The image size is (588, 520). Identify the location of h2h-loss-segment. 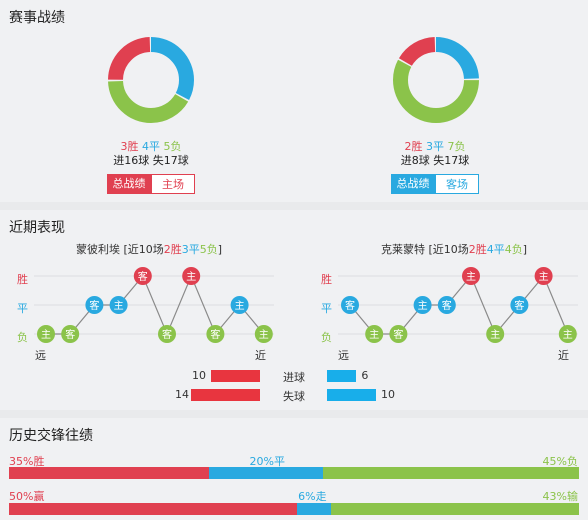
(450, 473).